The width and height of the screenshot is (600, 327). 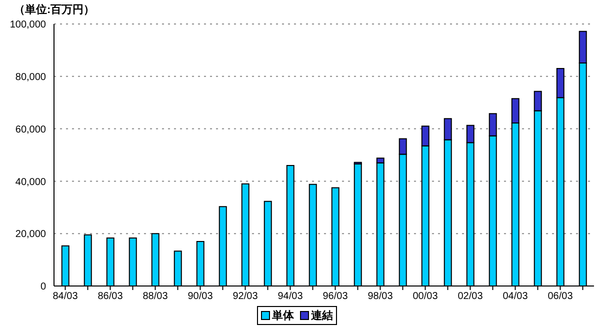 I want to click on x-tick-label: 02/03, so click(x=471, y=296).